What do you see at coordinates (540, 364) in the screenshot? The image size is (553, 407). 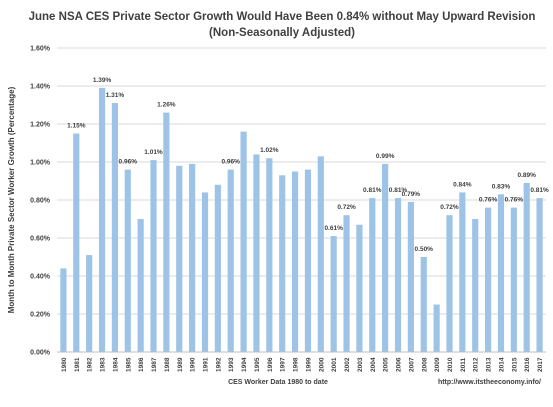 I see `x-tick-label: 2017` at bounding box center [540, 364].